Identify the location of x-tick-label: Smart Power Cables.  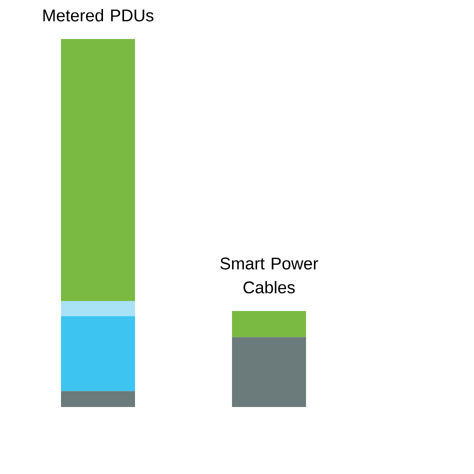
(269, 276).